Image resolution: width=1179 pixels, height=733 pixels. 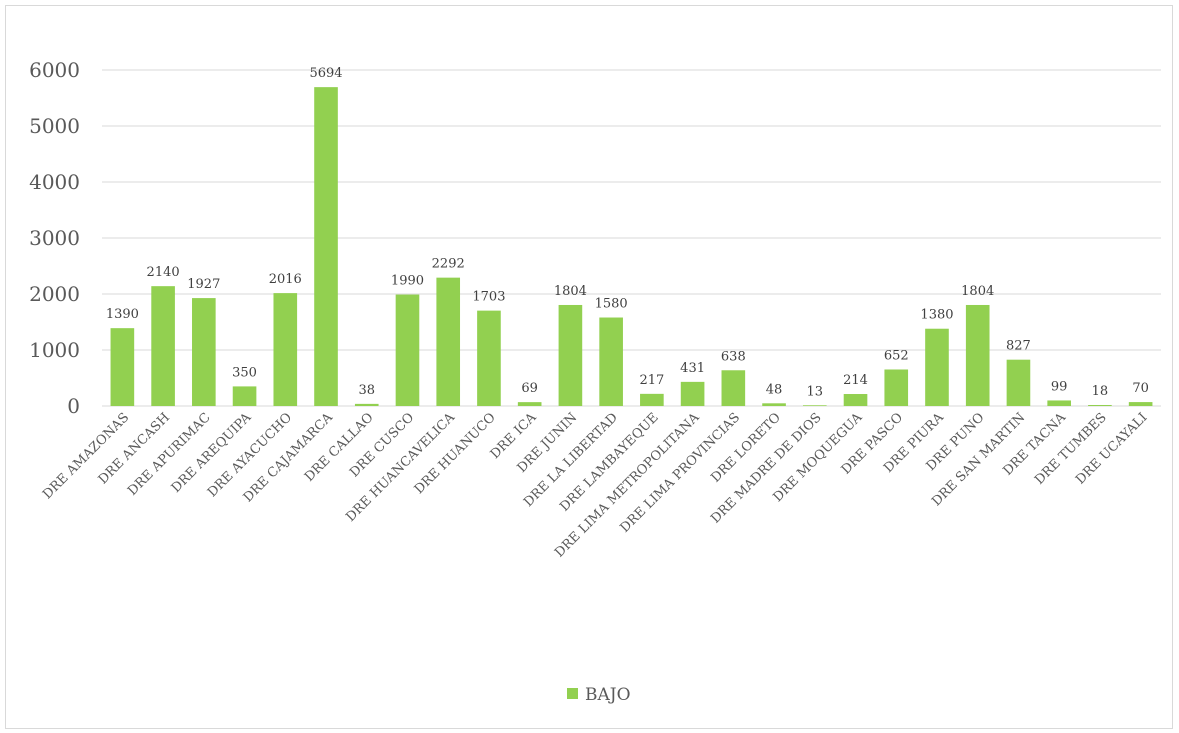 What do you see at coordinates (1059, 386) in the screenshot?
I see `data-label: 99` at bounding box center [1059, 386].